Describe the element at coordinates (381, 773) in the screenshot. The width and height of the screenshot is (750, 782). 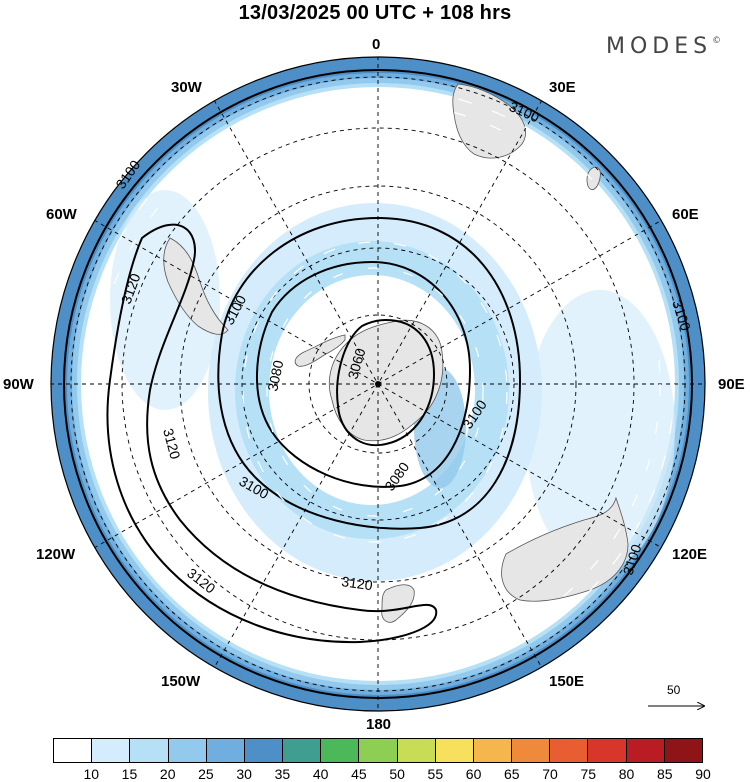
I see `colorbar-ticks: 10 15 20 25 30 35 40 45 50 55 60 65 70 75 80 85 90` at that location.